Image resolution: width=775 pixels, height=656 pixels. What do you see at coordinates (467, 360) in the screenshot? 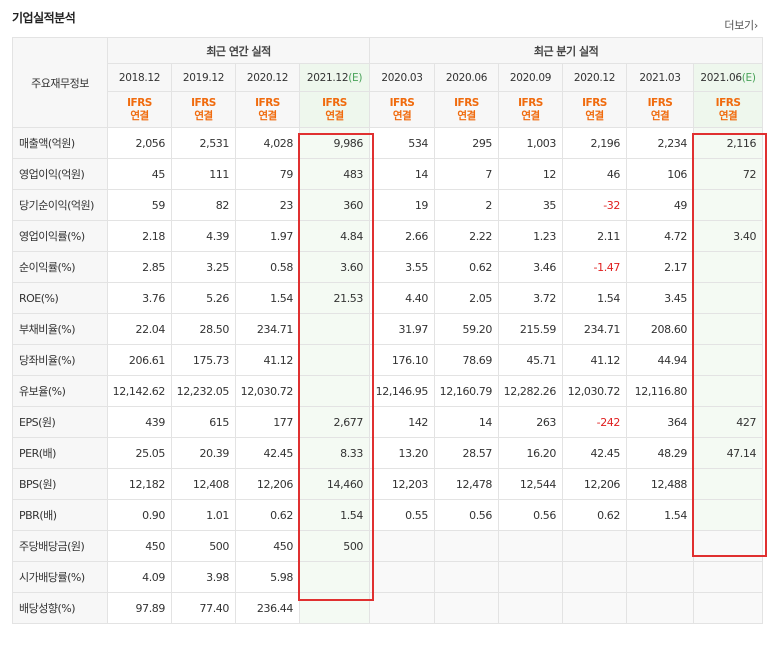
I see `quarter-value-cell: 78.69` at bounding box center [467, 360].